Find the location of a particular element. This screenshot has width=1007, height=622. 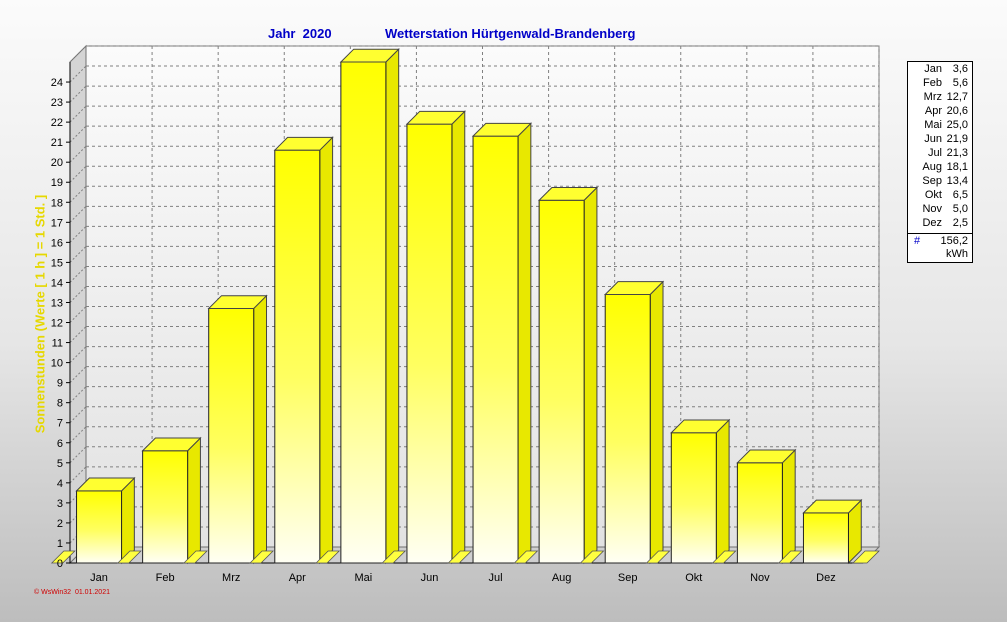

legend-row-feb: Feb 5,6 is located at coordinates (940, 83).